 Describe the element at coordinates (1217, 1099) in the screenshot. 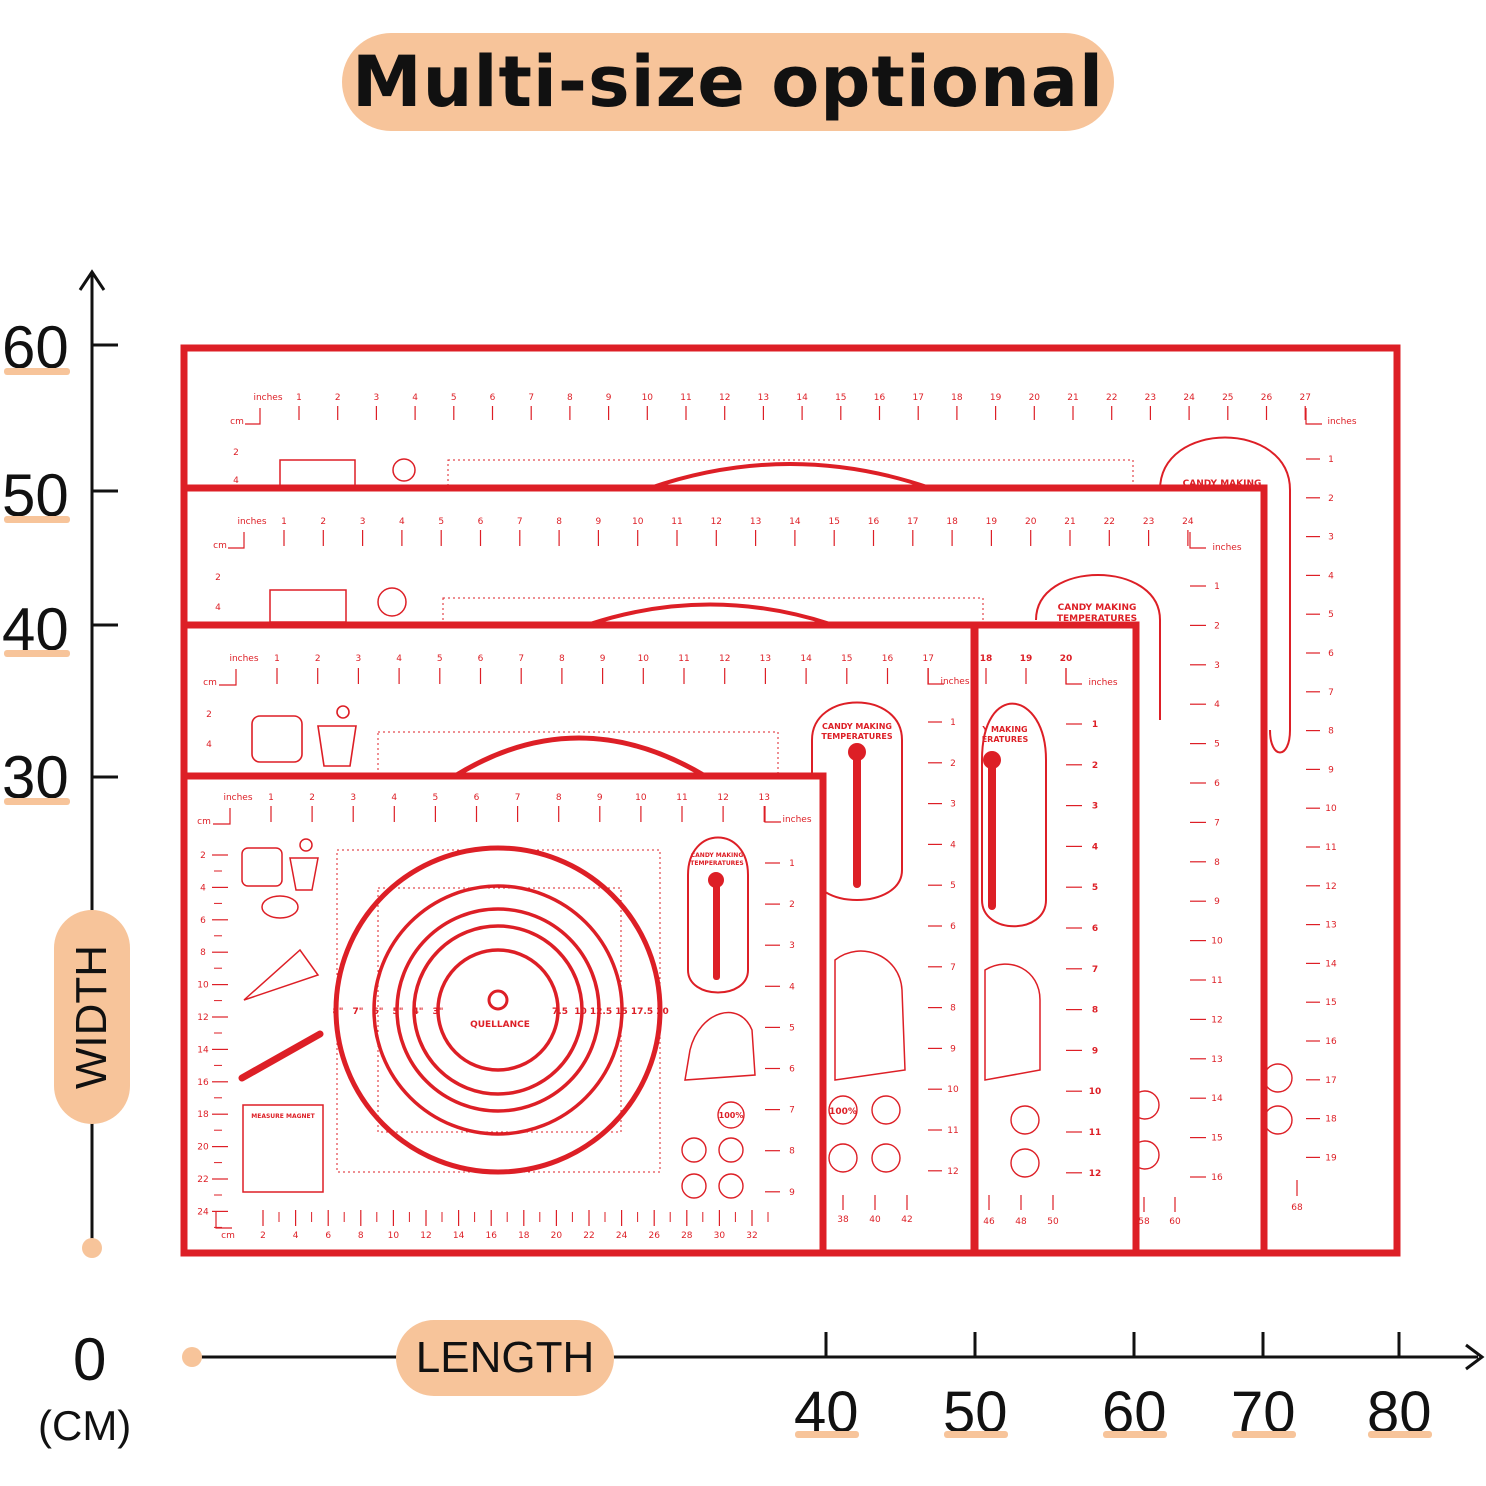

I see `side-tick-label: 14` at that location.